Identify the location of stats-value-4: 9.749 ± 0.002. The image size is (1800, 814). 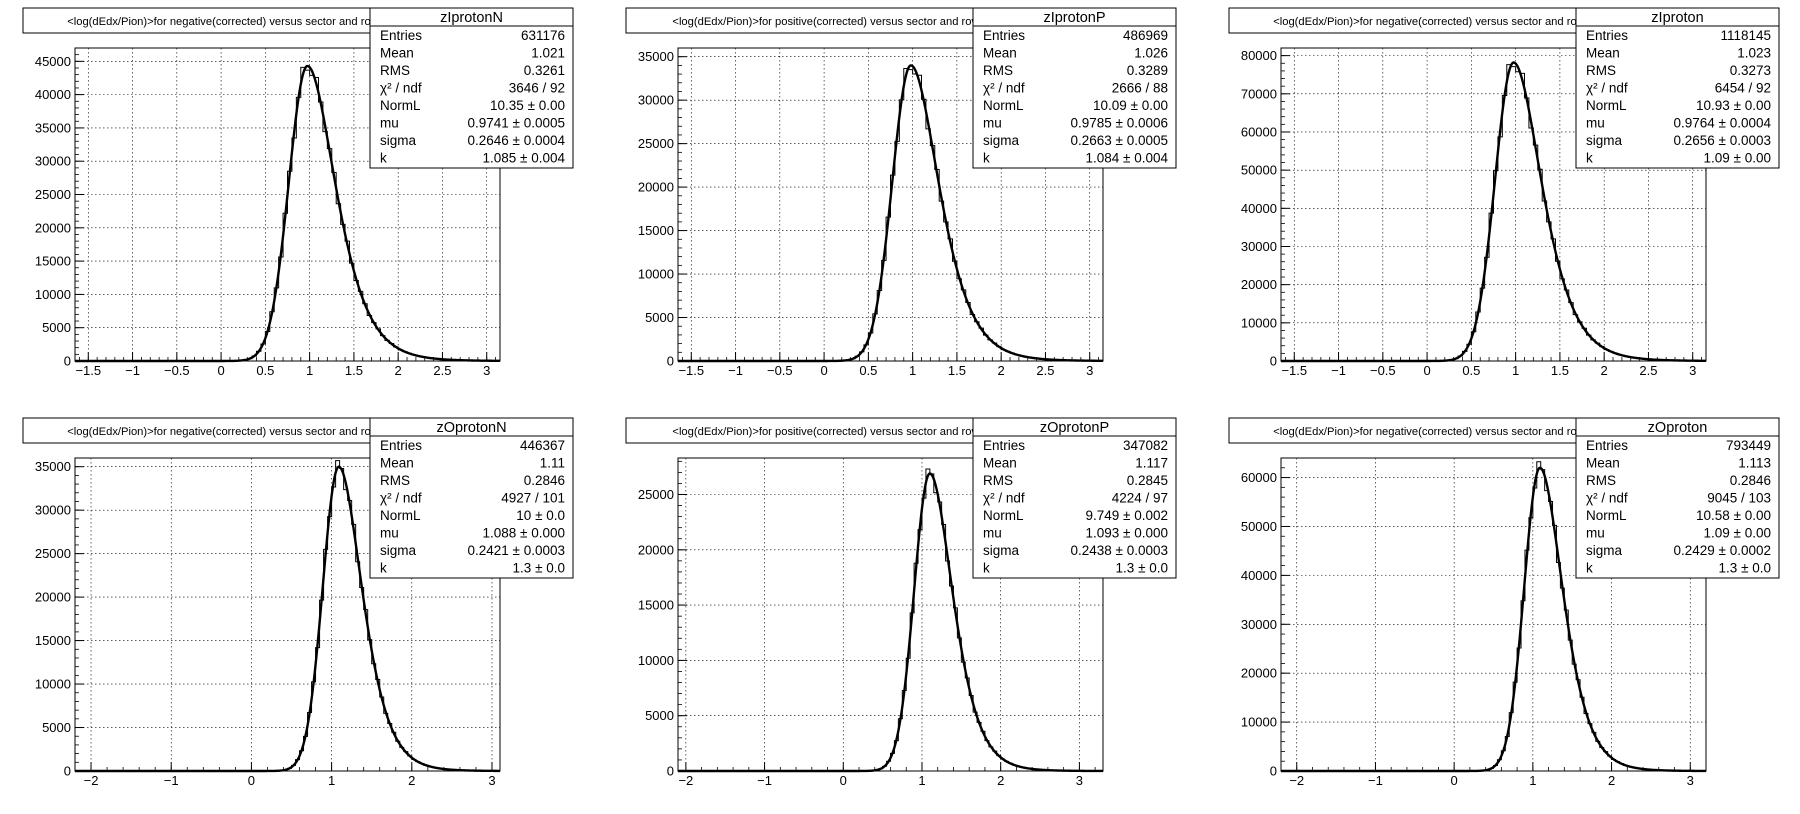
(1127, 515).